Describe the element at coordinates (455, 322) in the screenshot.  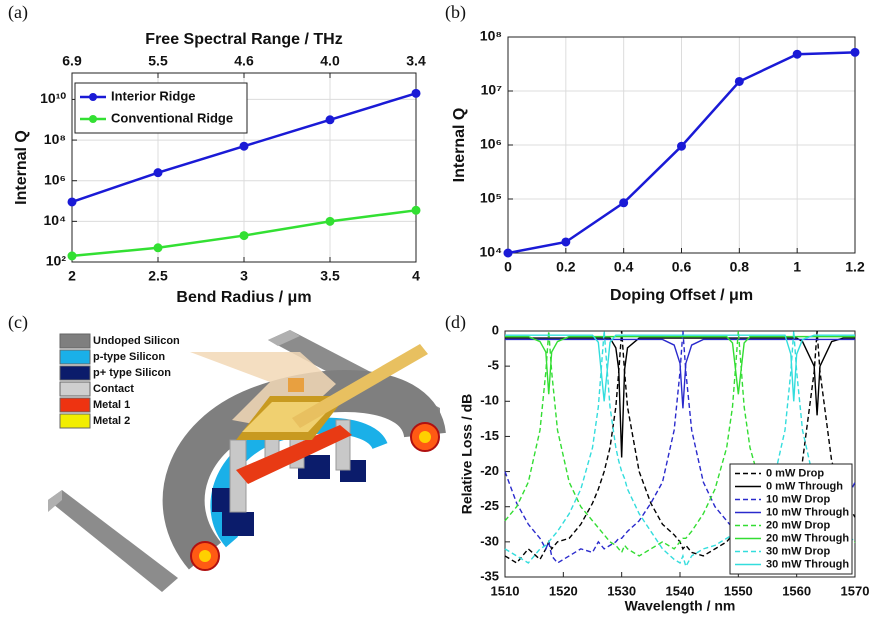
I see `panel-label: (d)` at that location.